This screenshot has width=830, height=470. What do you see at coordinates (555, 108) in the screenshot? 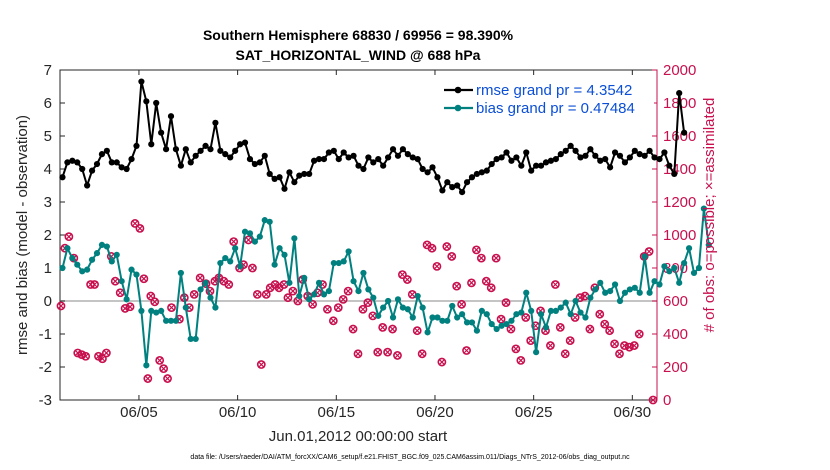
I see `legend-bias-label: bias grand pr = 0.47484` at bounding box center [555, 108].